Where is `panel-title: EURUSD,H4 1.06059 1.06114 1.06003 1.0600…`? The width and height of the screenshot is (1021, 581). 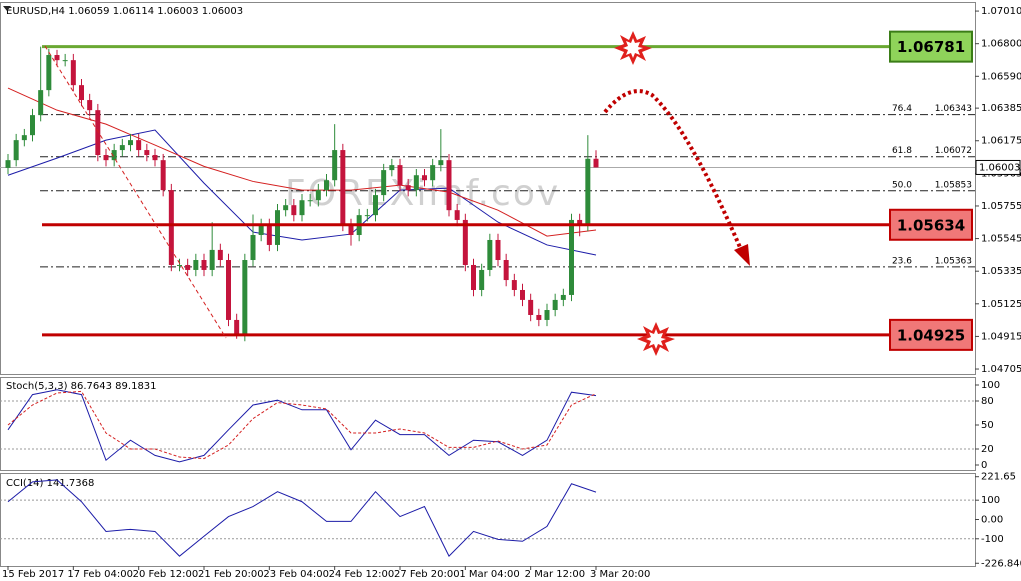
panel-title: EURUSD,H4 1.06059 1.06114 1.06003 1.0600… is located at coordinates (124, 11).